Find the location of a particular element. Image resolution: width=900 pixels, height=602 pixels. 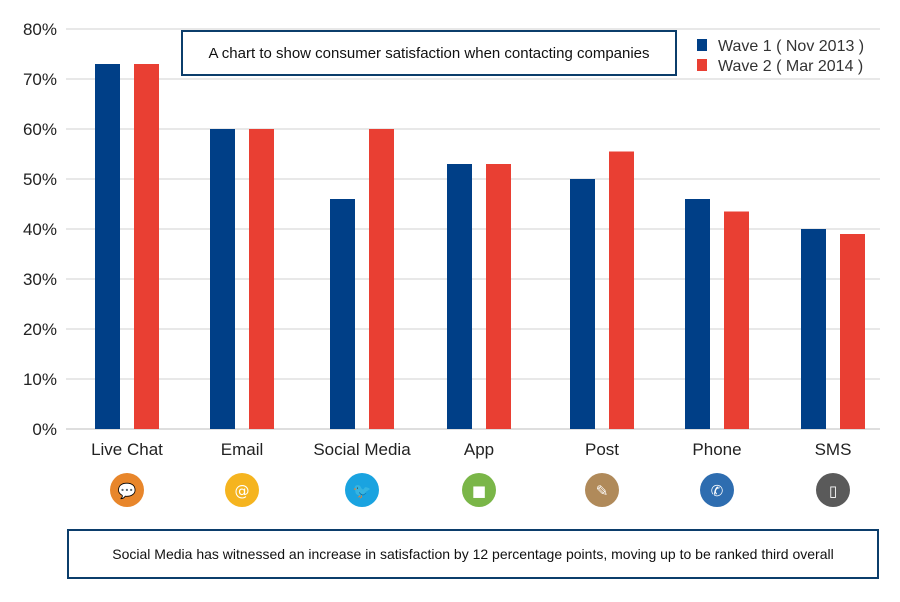

x-tick-label: Phone is located at coordinates (716, 449).